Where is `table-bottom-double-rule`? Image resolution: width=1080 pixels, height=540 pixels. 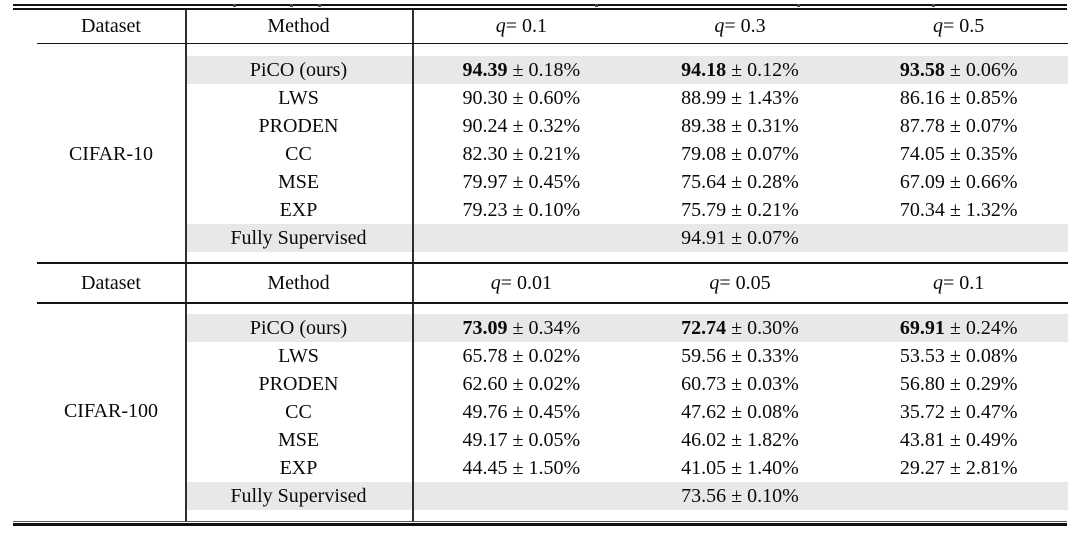
table-bottom-double-rule is located at coordinates (540, 523).